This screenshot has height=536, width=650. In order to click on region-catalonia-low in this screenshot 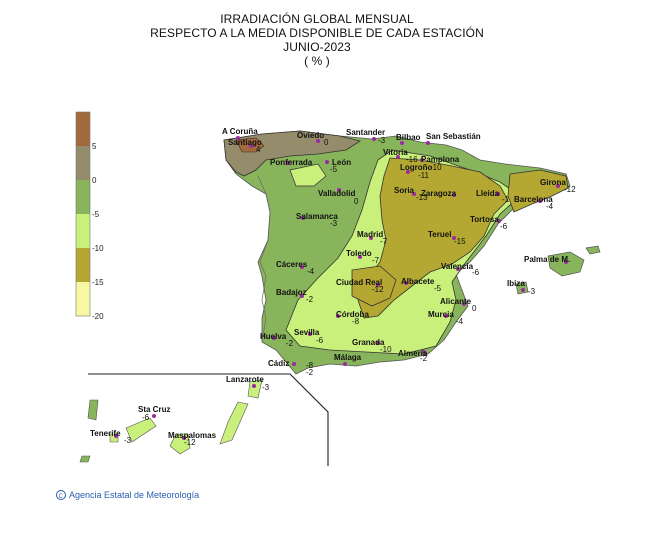, I will do `click(538, 191)`.